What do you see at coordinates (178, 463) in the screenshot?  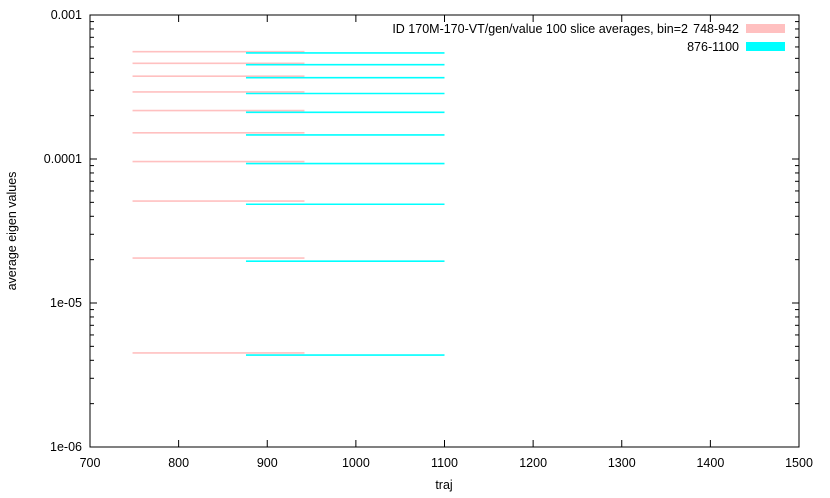 I see `x-tick-label: 800` at bounding box center [178, 463].